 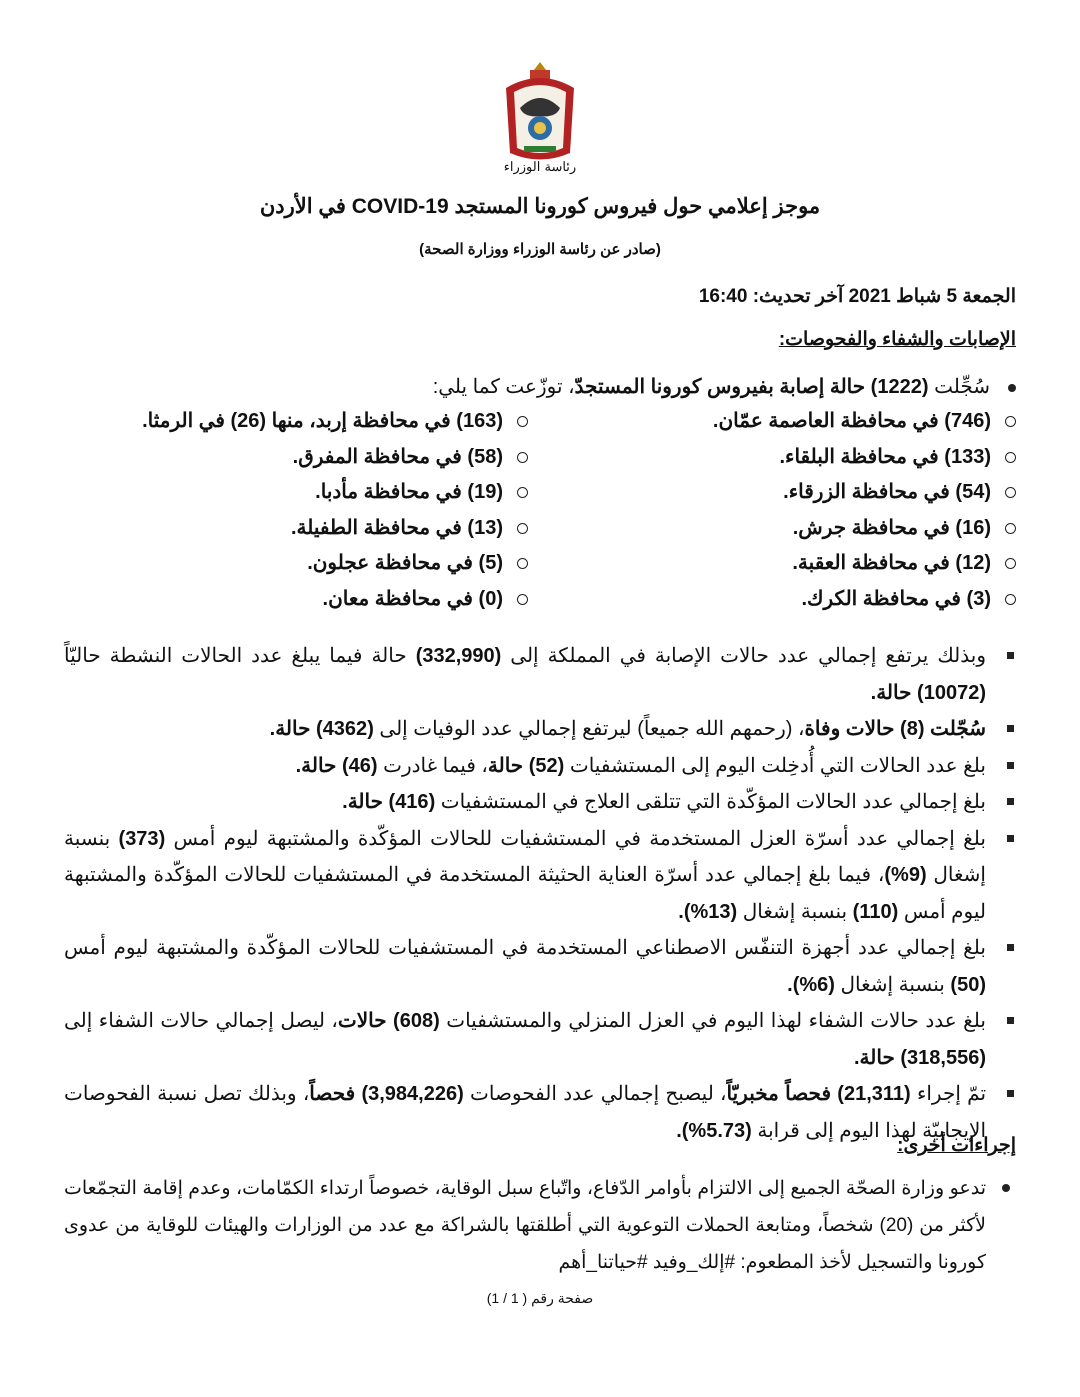 I want to click on text-segment: ، توزّعت كما يلي:, so click(x=503, y=387).